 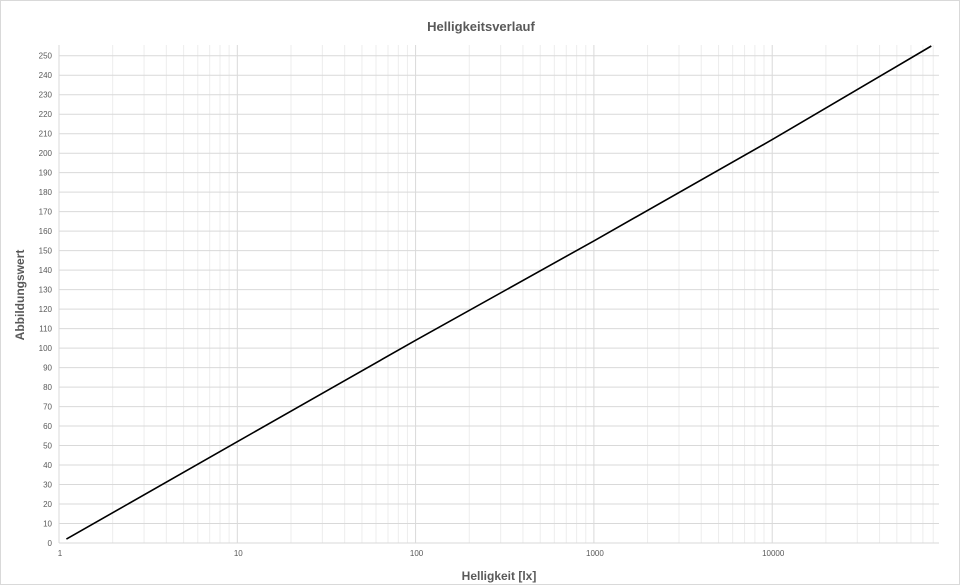 What do you see at coordinates (46, 173) in the screenshot?
I see `y-tick-label: 190` at bounding box center [46, 173].